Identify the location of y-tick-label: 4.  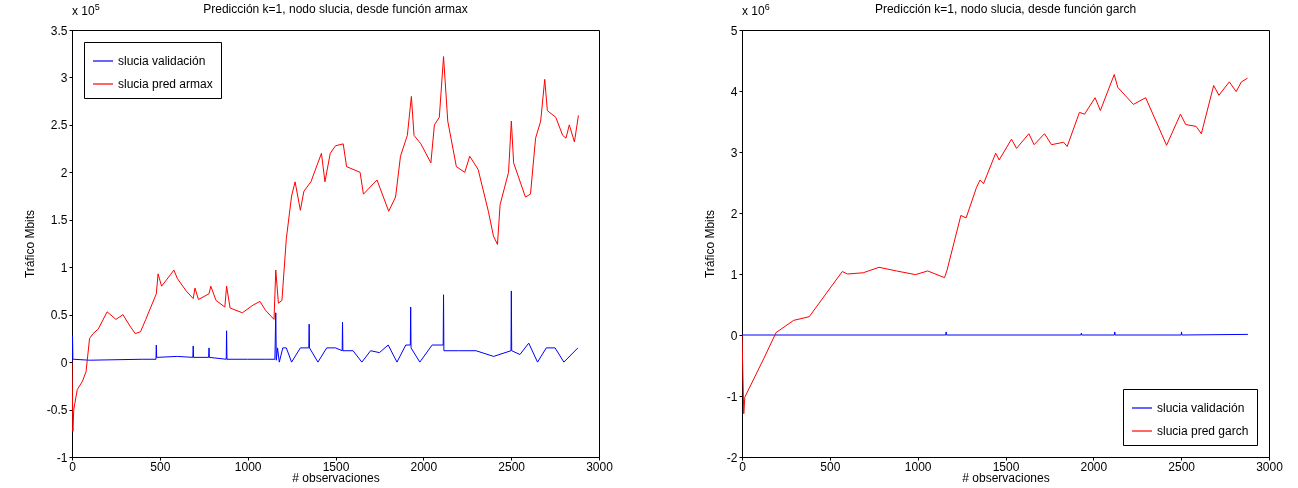
(734, 91).